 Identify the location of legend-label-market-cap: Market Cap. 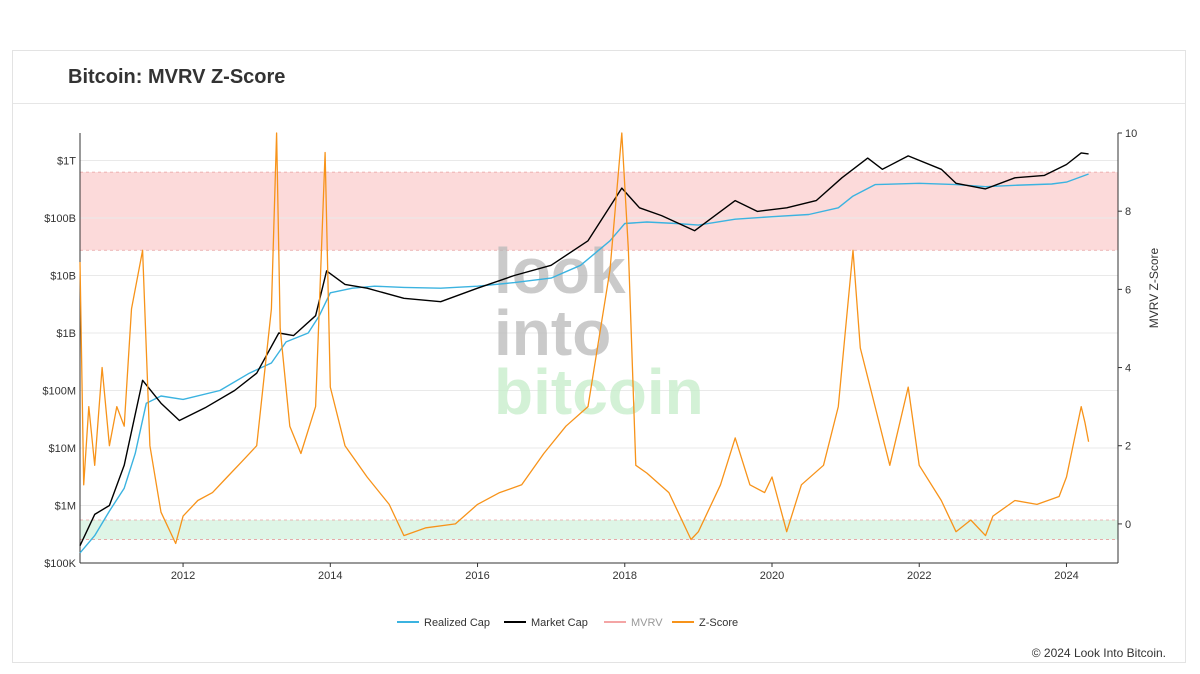
(559, 623).